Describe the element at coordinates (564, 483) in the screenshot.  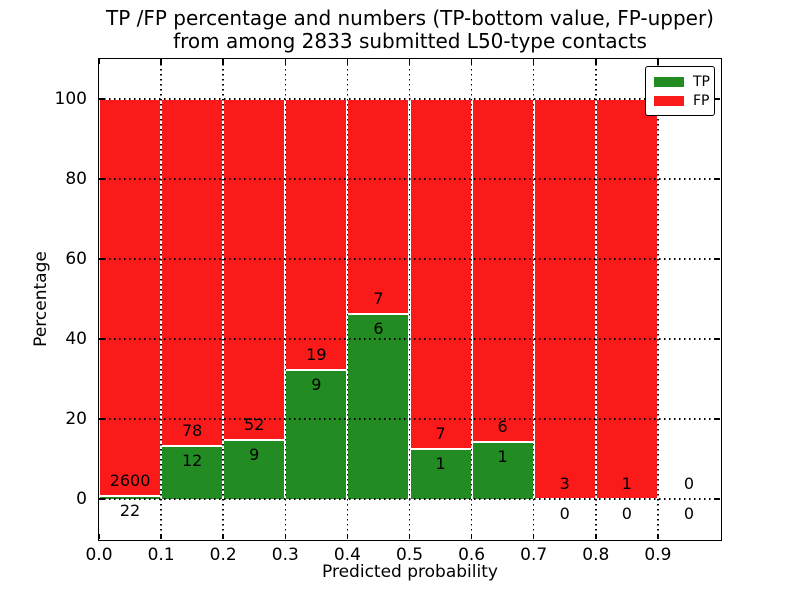
I see `fp-count-label-0.7-0.8: 3` at that location.